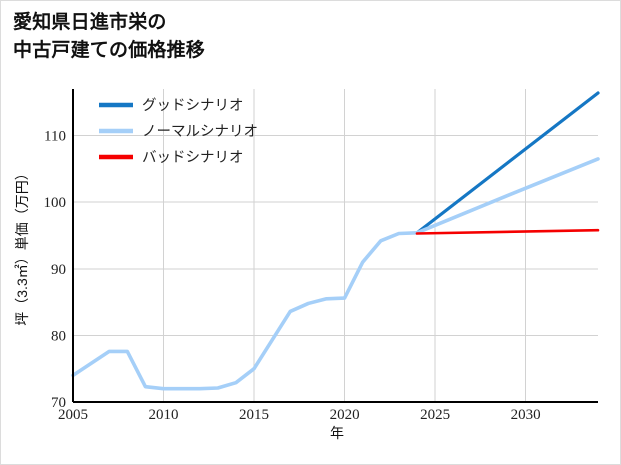 This screenshot has height=465, width=621. I want to click on y-tick-labels-group: 70 80 90 100 110, so click(55, 270).